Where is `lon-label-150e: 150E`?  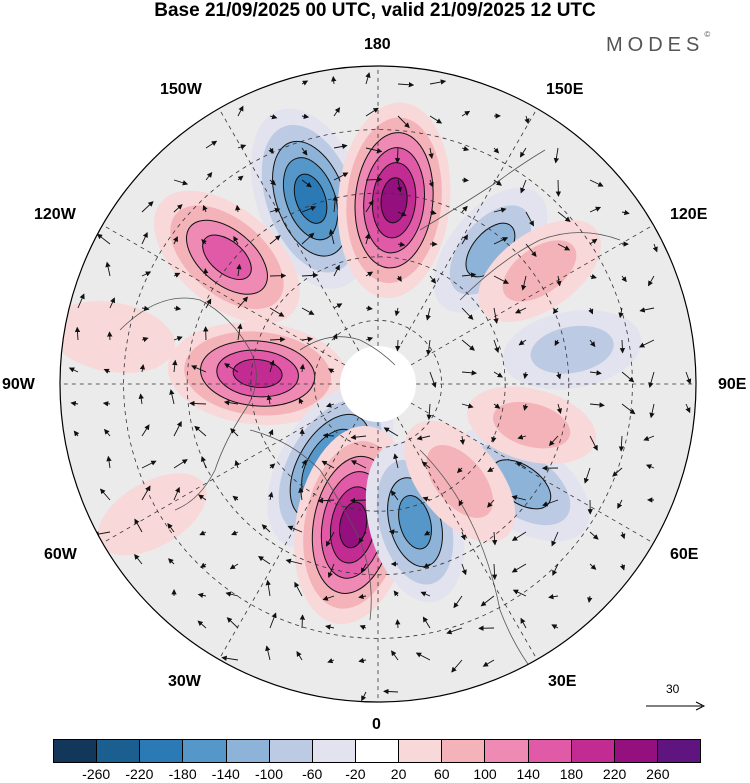
lon-label-150e: 150E is located at coordinates (565, 89).